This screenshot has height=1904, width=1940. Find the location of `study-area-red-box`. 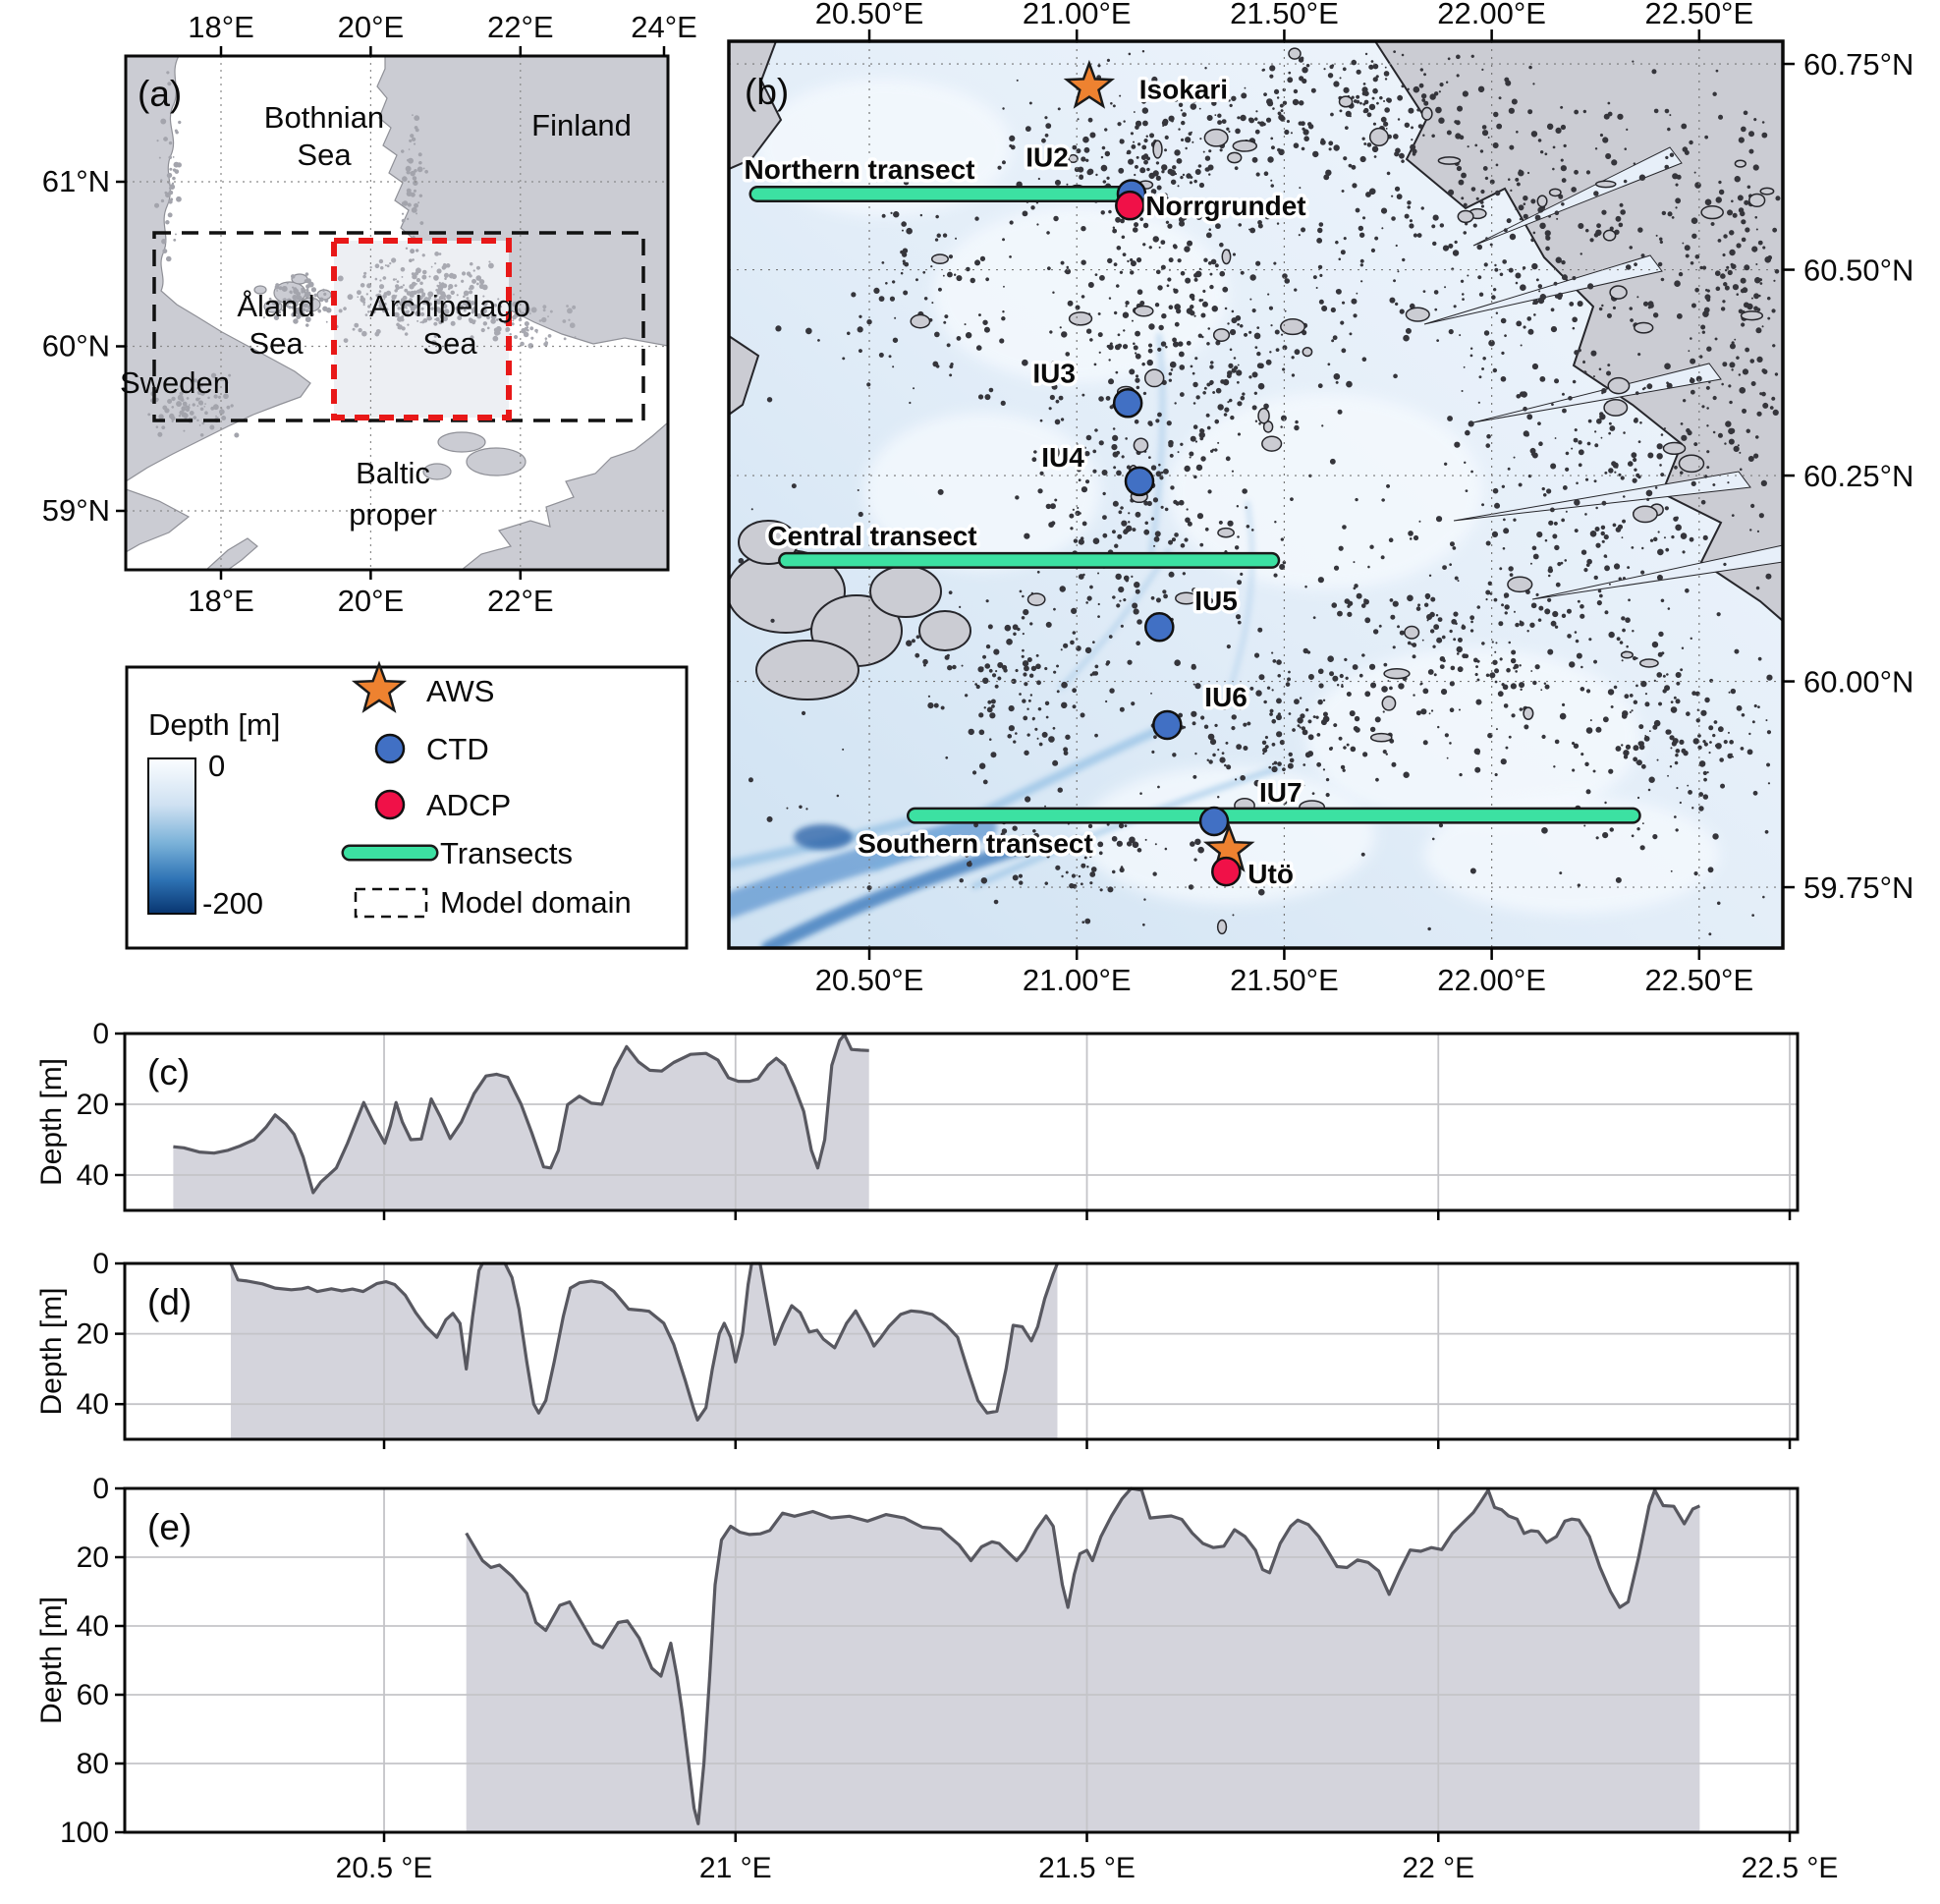

study-area-red-box is located at coordinates (421, 329).